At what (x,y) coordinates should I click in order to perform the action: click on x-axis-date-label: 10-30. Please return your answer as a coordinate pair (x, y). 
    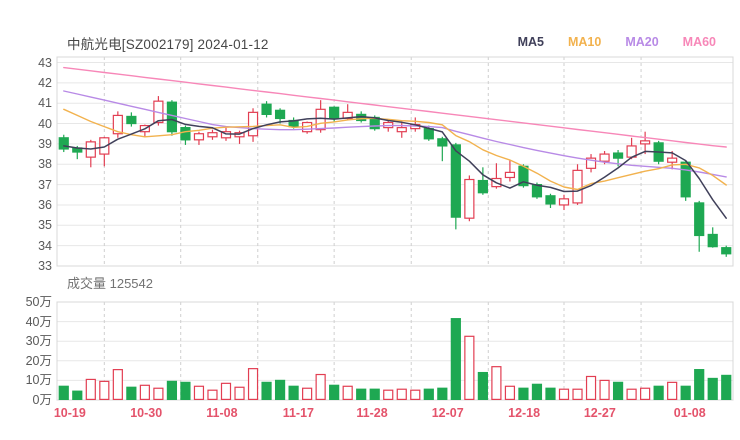
    Looking at the image, I should click on (146, 413).